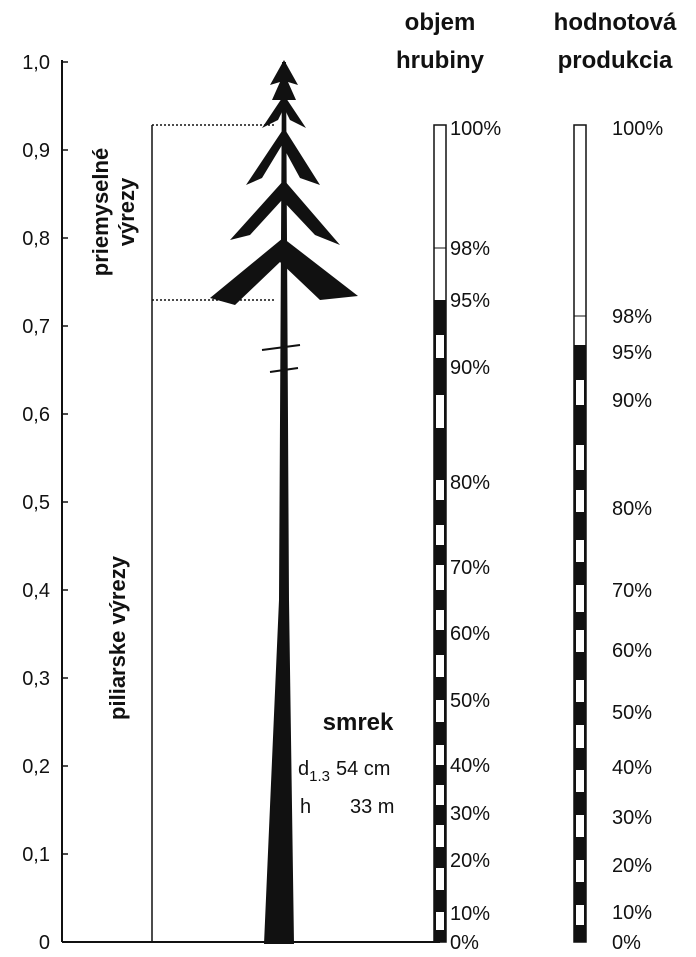  Describe the element at coordinates (36, 679) in the screenshot. I see `y-tick-label: 0,3` at that location.